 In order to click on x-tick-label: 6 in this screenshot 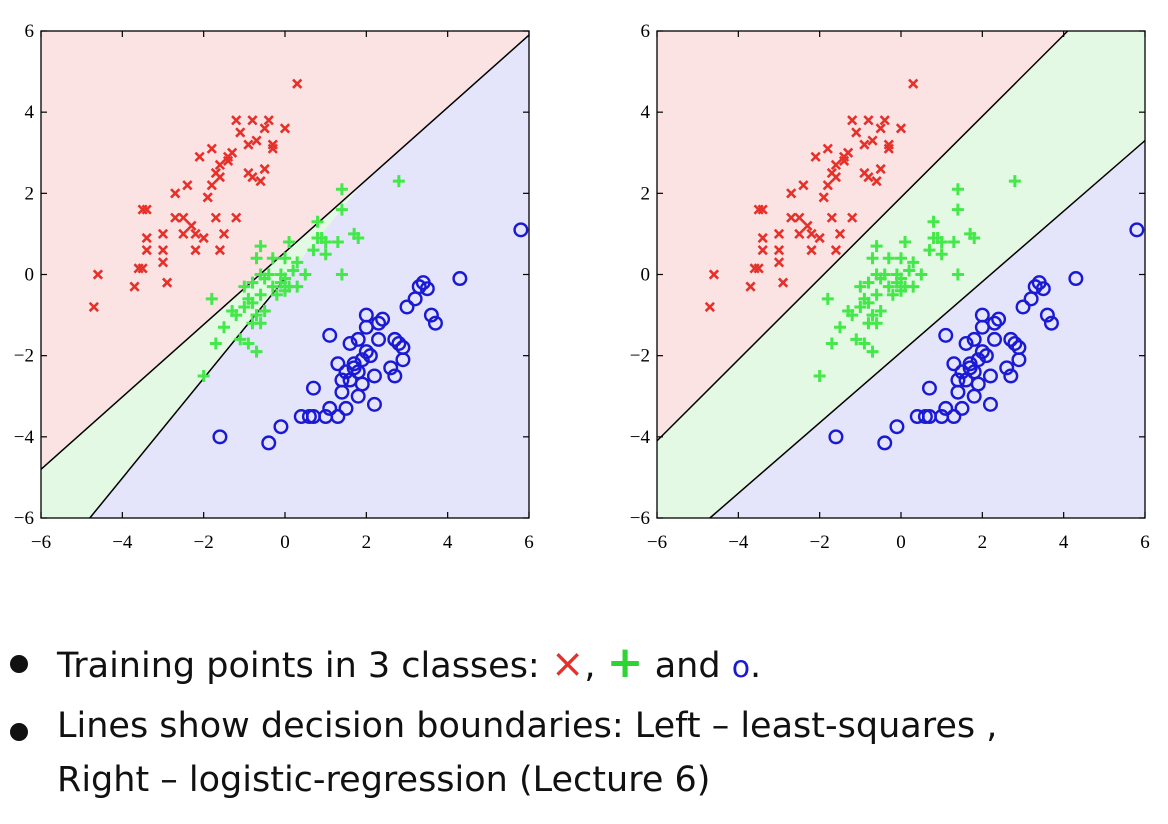, I will do `click(529, 542)`.